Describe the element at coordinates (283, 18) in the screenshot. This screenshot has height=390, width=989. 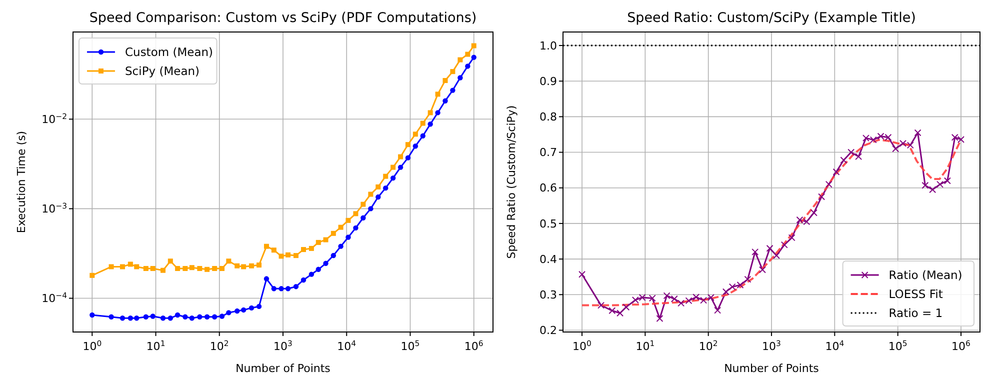
I see `chart-title: Speed Comparison: Custom vs SciPy (PDF Computations)` at that location.